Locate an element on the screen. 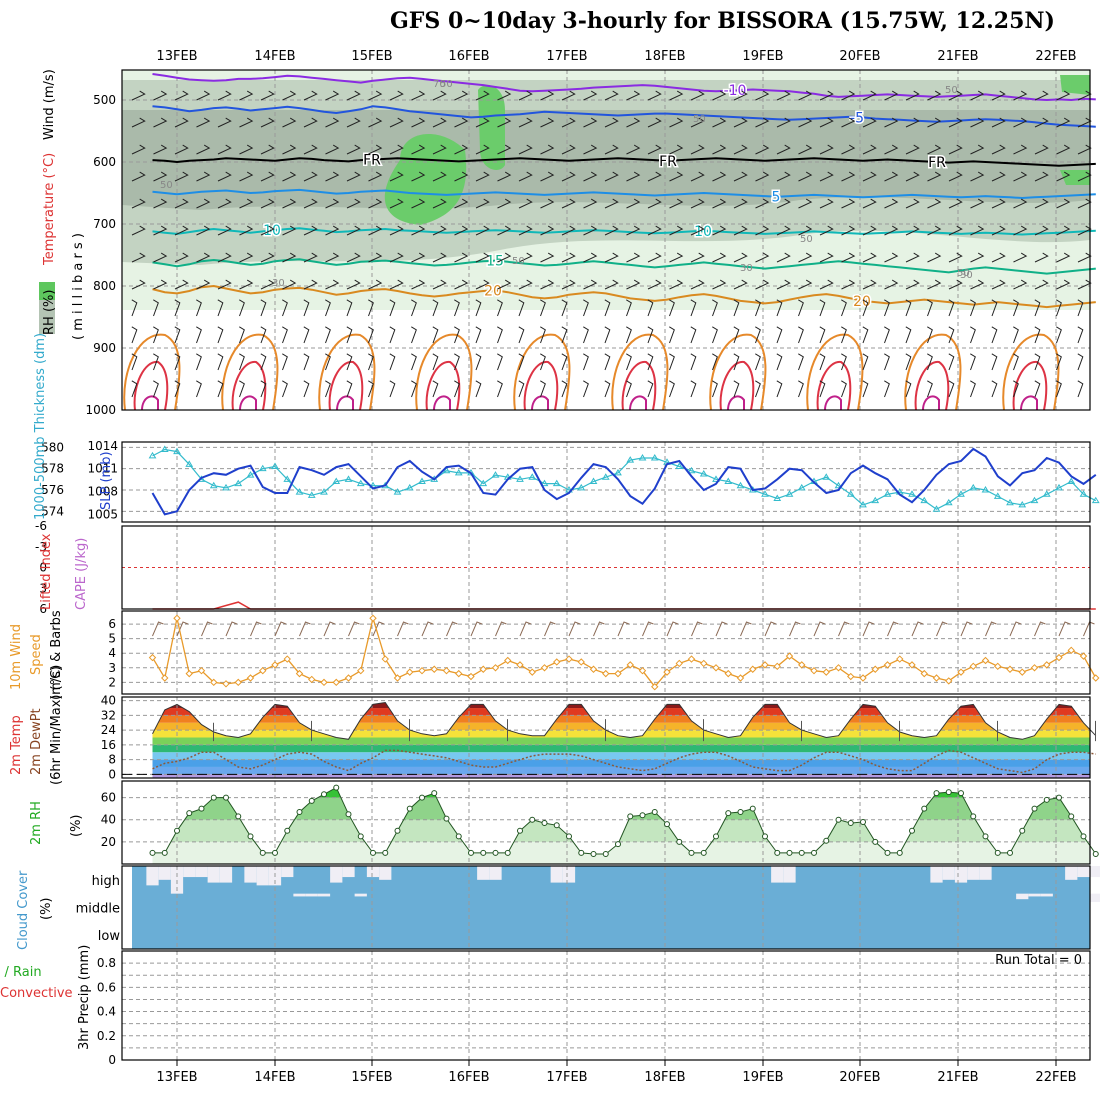 This screenshot has height=1100, width=1100. date-label-top: 19FEB is located at coordinates (762, 56).